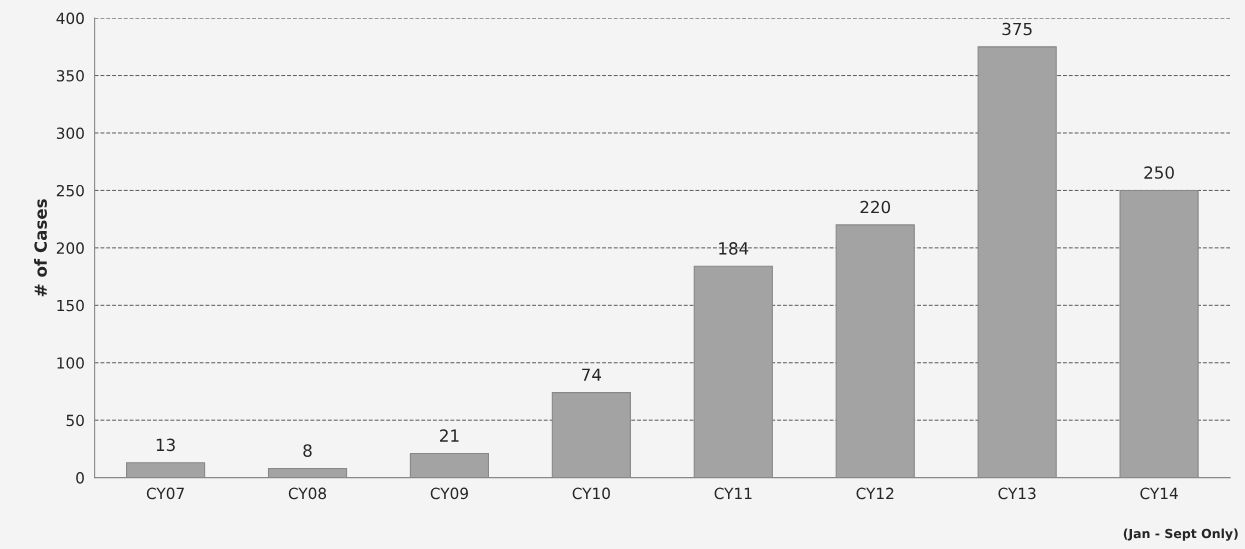  Describe the element at coordinates (40, 248) in the screenshot. I see `y-axis-title: # of Cases` at that location.